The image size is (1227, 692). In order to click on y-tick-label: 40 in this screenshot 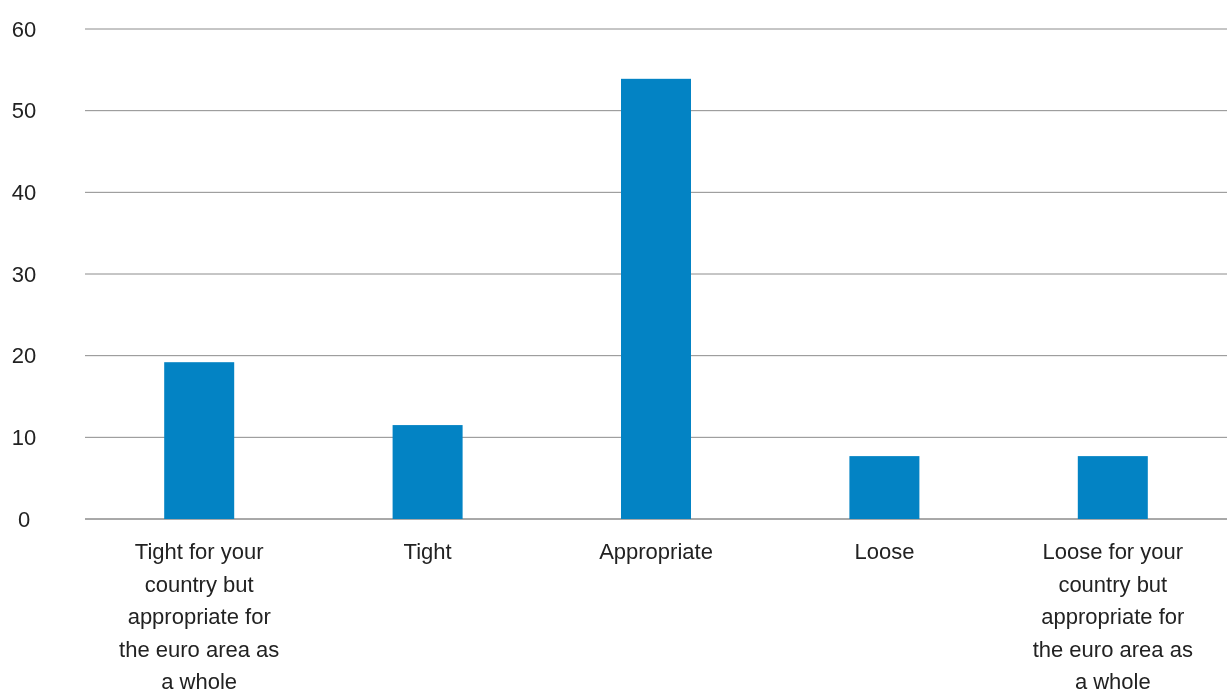, I will do `click(24, 193)`.